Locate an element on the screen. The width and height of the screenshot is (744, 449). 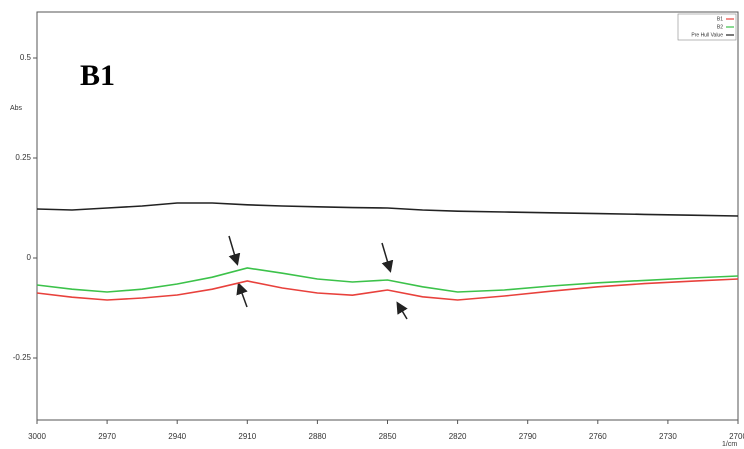
y-tick-label: 0 is located at coordinates (29, 257).